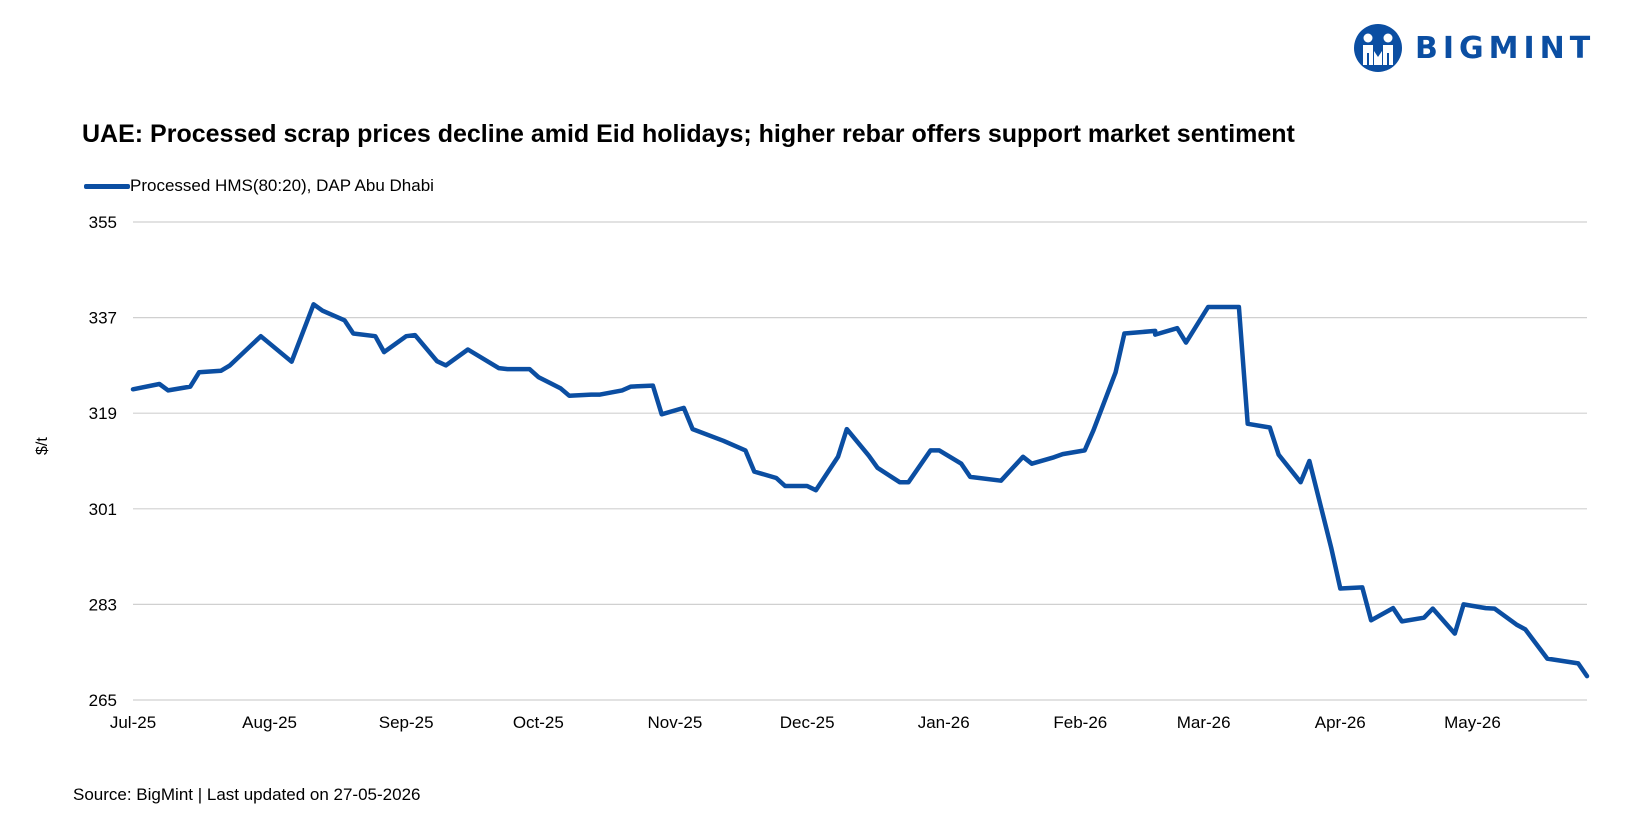 This screenshot has height=825, width=1650. What do you see at coordinates (269, 722) in the screenshot?
I see `x-tick-label: Aug-25` at bounding box center [269, 722].